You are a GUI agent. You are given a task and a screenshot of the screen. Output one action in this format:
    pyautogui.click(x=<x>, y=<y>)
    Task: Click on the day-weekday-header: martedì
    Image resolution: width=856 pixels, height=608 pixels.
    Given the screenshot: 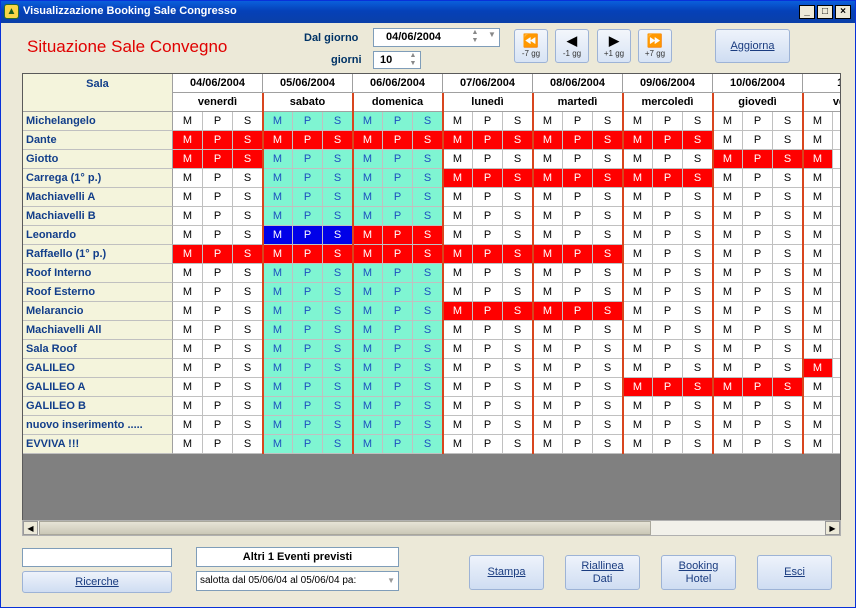 What is the action you would take?
    pyautogui.click(x=578, y=102)
    